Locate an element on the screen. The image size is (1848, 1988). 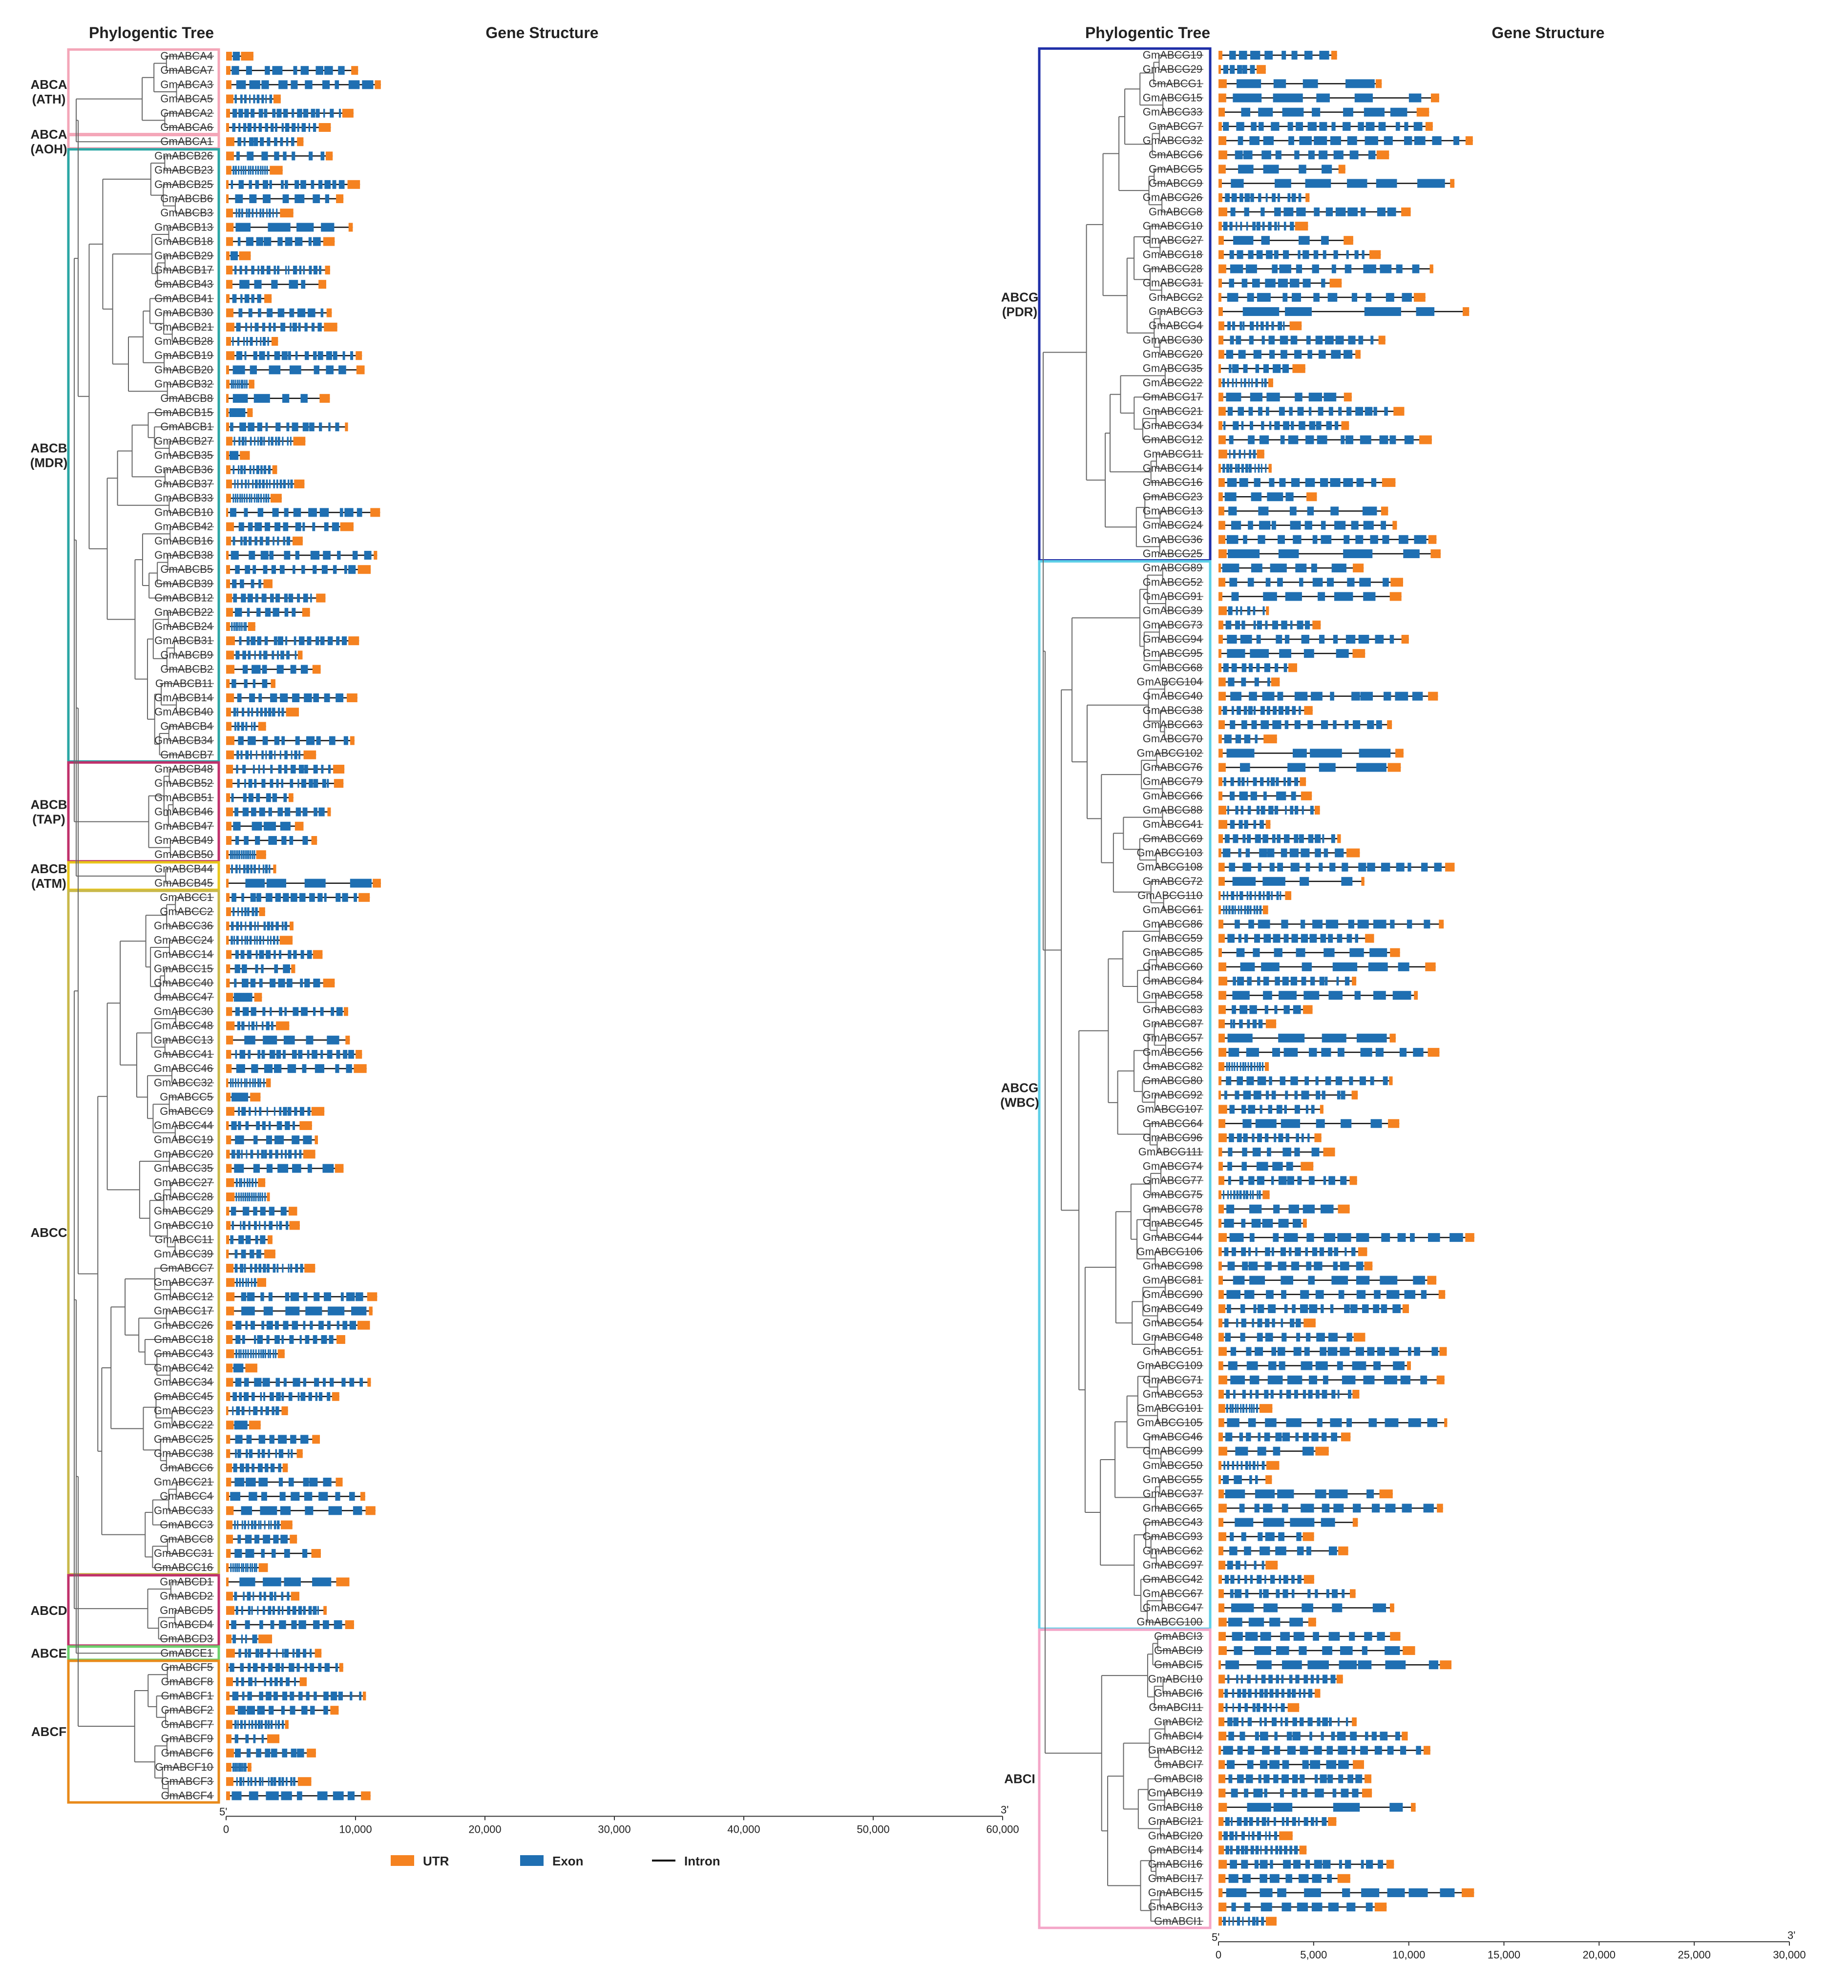
gene-label: GmABCG11 is located at coordinates (1172, 454).